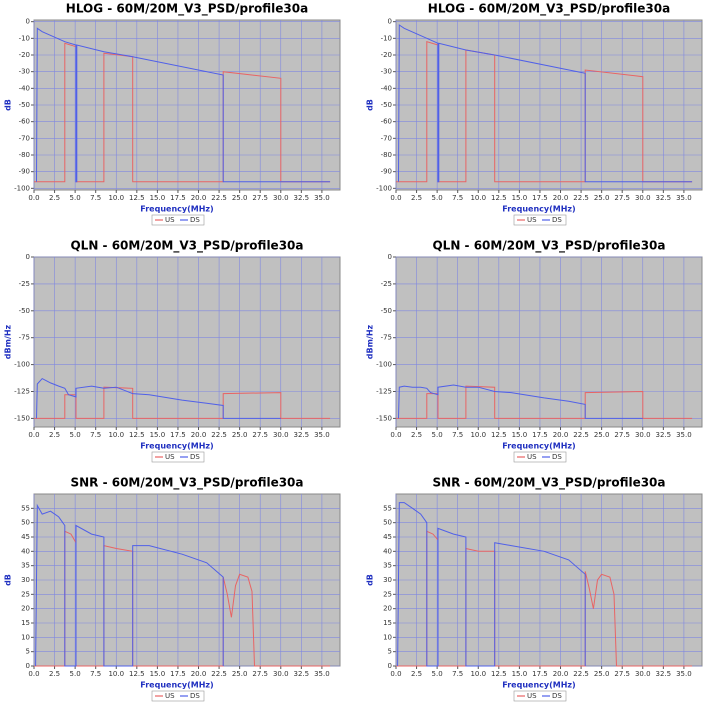  I want to click on y-tick-label: 45, so click(387, 537).